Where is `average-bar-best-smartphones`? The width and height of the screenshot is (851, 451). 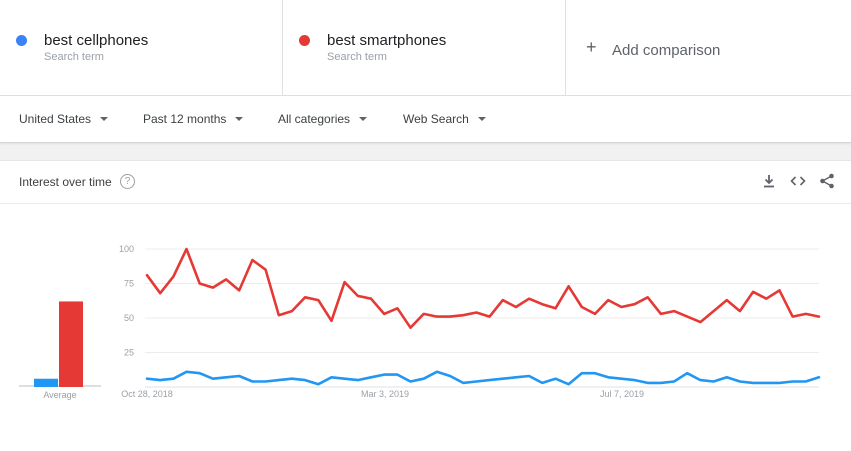
average-bar-best-smartphones is located at coordinates (71, 344).